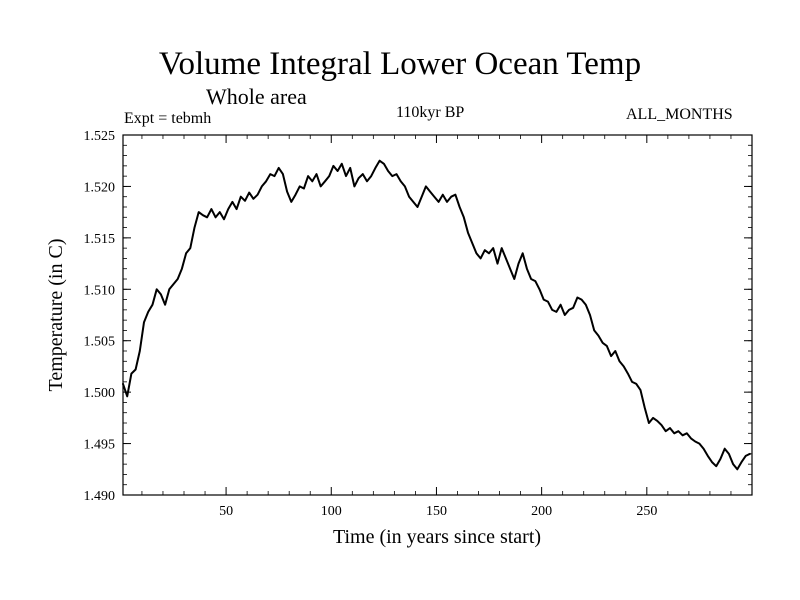  I want to click on x-tick-label: 250, so click(646, 511).